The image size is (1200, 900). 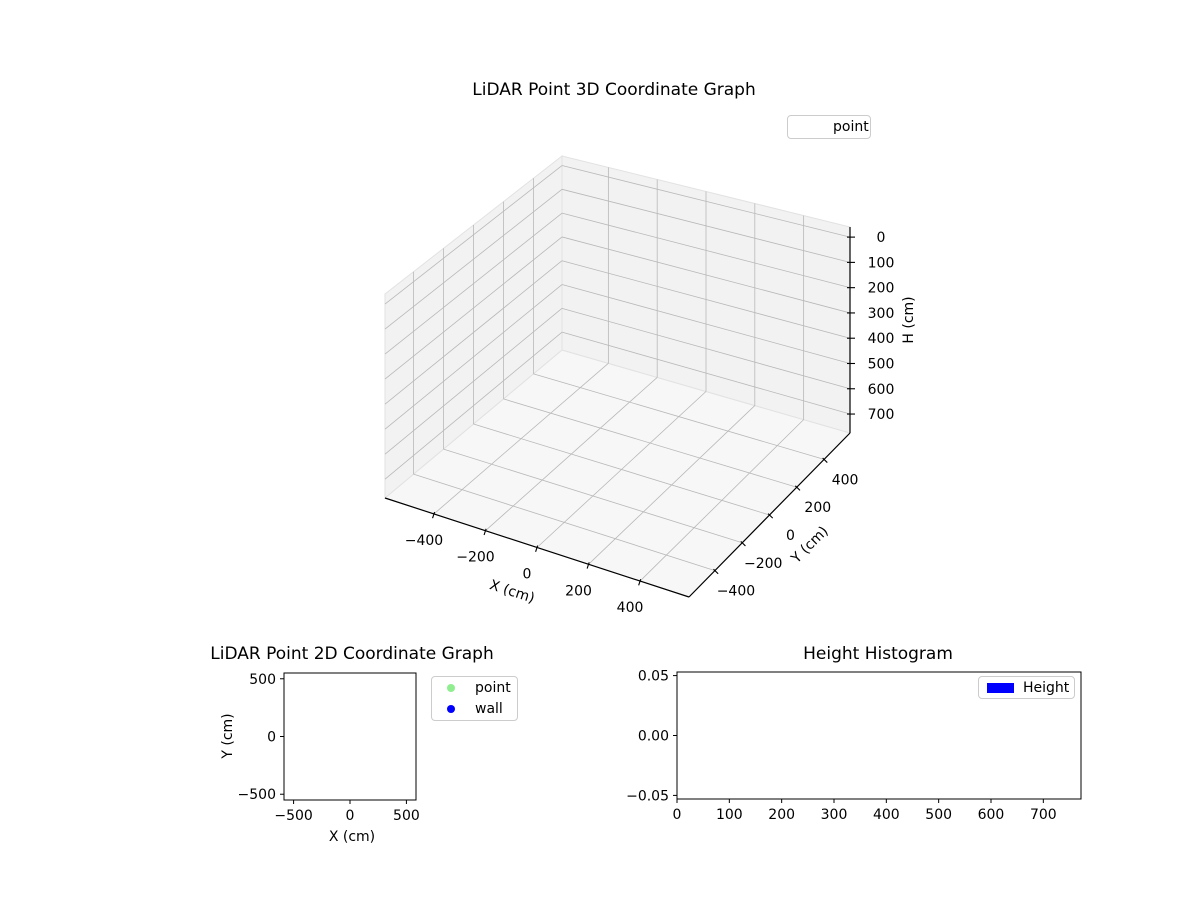 What do you see at coordinates (271, 738) in the screenshot?
I see `lidar2d-y-tick-label: 0` at bounding box center [271, 738].